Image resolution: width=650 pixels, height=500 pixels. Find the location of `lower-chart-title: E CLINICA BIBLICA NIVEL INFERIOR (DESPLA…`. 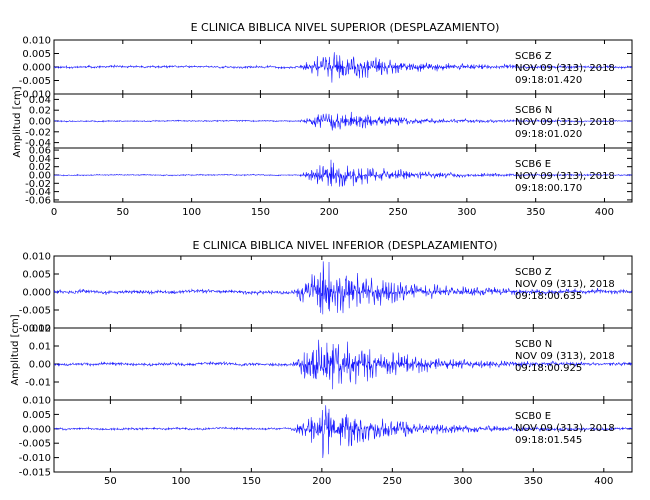

lower-chart-title: E CLINICA BIBLICA NIVEL INFERIOR (DESPLA… is located at coordinates (345, 245).